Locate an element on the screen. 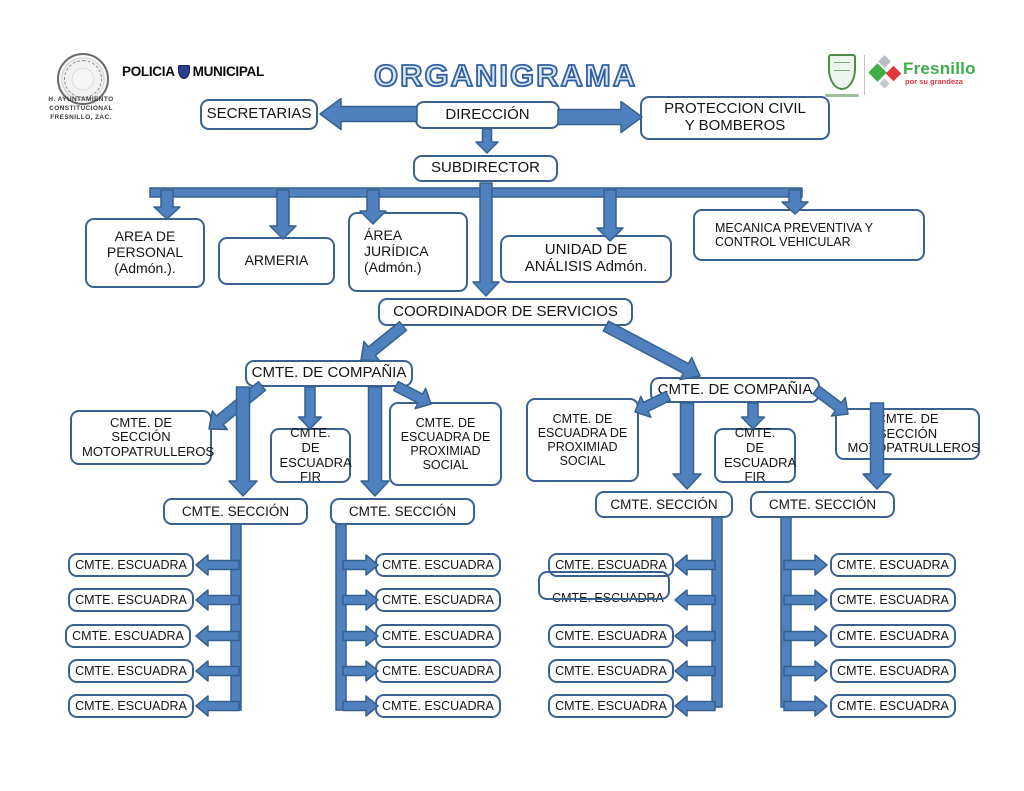 The width and height of the screenshot is (1024, 791). municipal-seal-icon is located at coordinates (83, 79).